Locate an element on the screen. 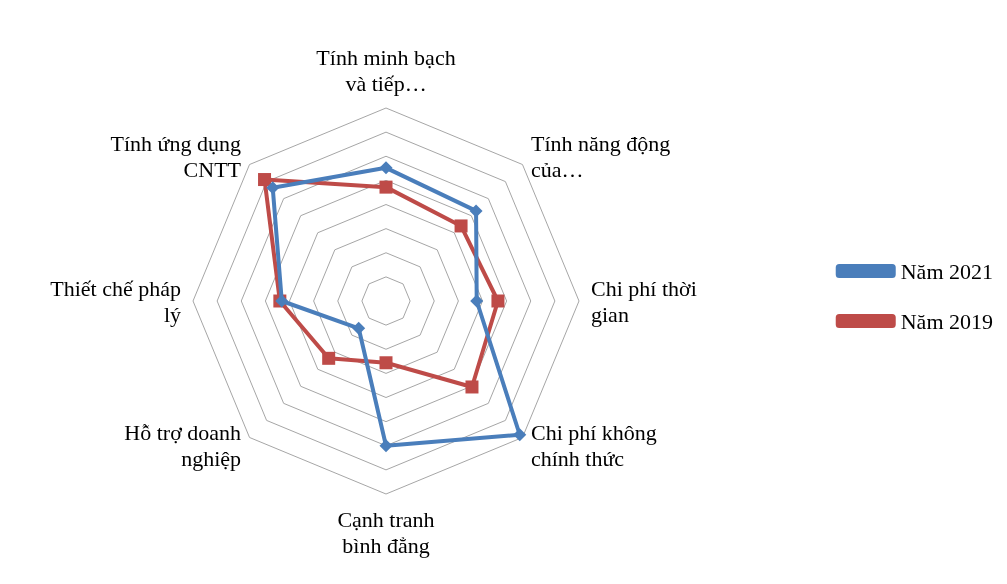  legend-label: Năm 2019 is located at coordinates (946, 321).